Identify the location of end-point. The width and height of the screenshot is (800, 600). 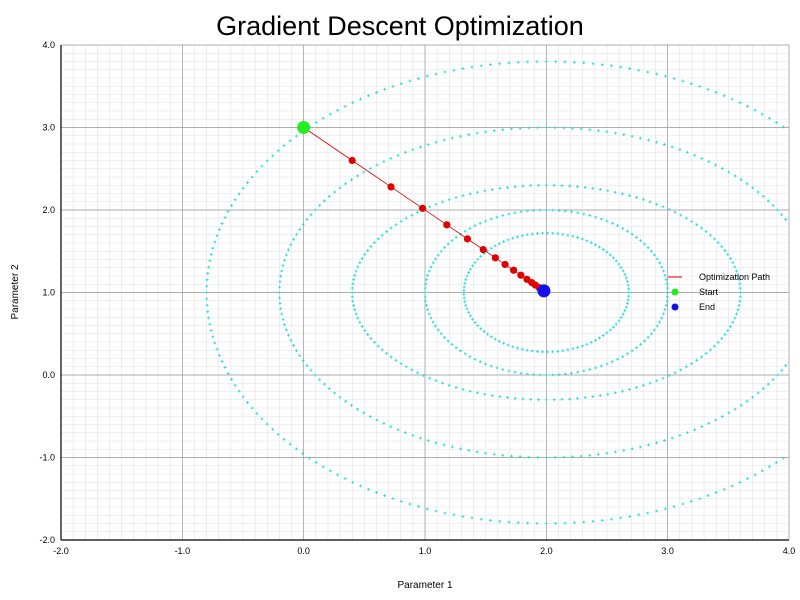
(544, 291).